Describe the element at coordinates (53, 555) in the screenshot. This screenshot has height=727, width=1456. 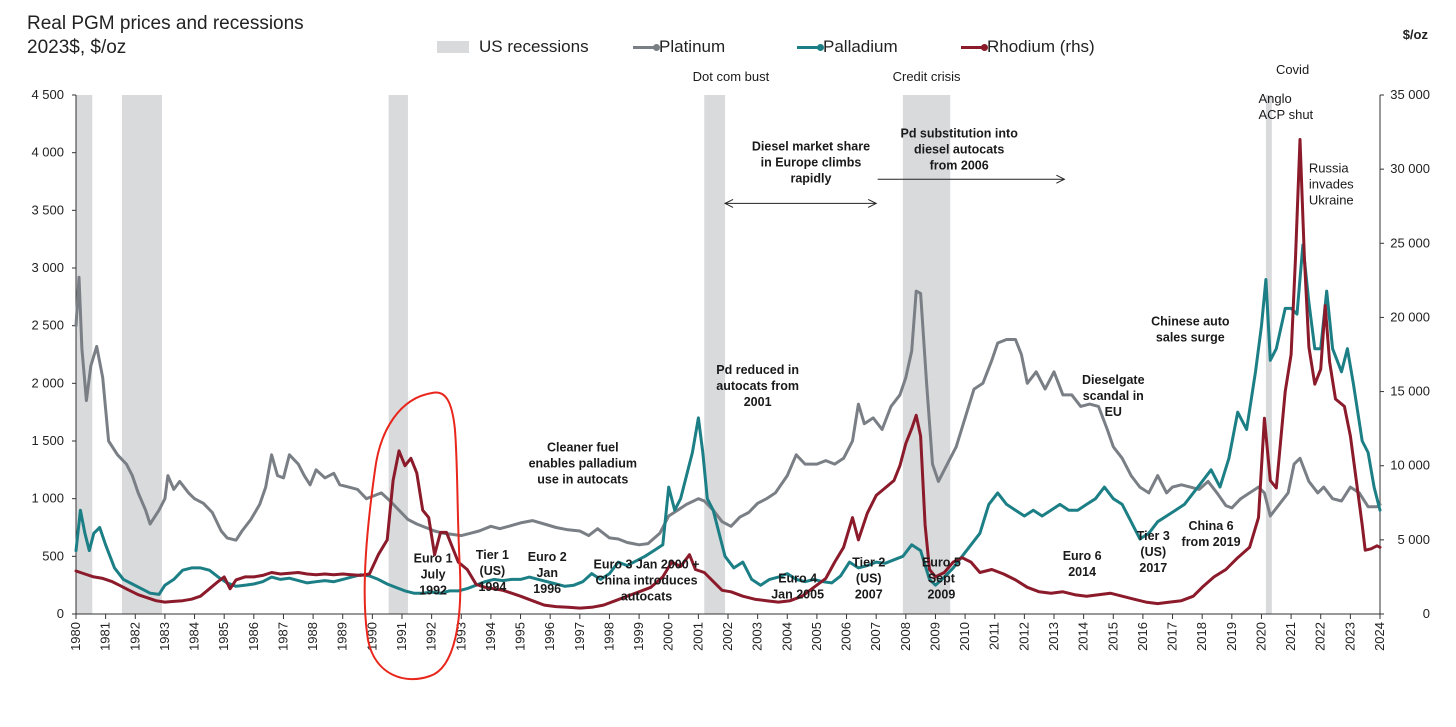
I see `left-tick-label: 500` at that location.